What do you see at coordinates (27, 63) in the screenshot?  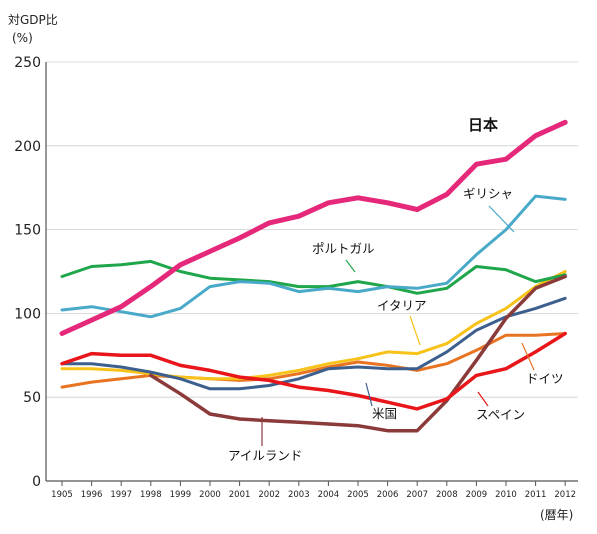 I see `y-tick-label: 250` at bounding box center [27, 63].